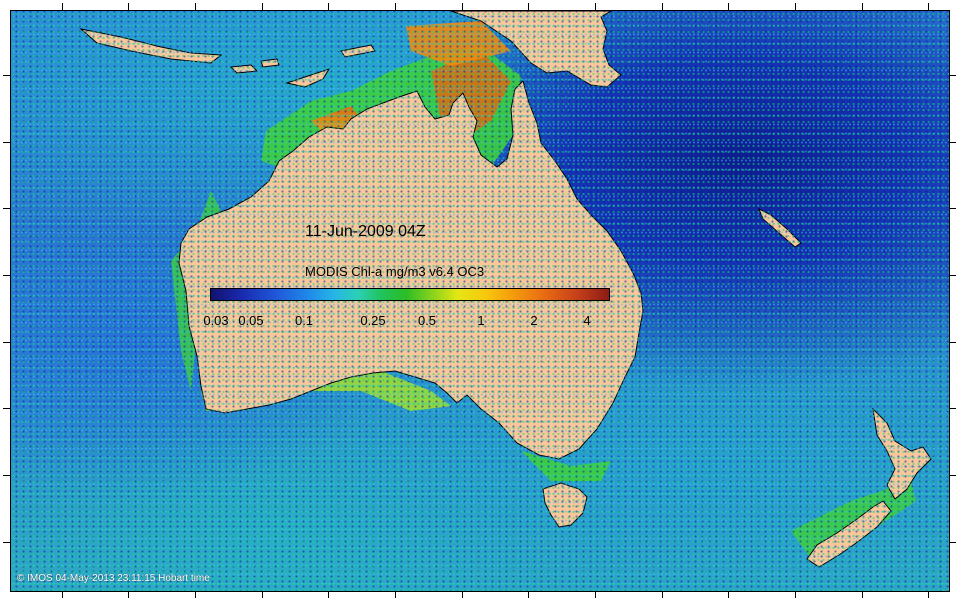 The image size is (970, 600). I want to click on tasmania-landmass, so click(565, 505).